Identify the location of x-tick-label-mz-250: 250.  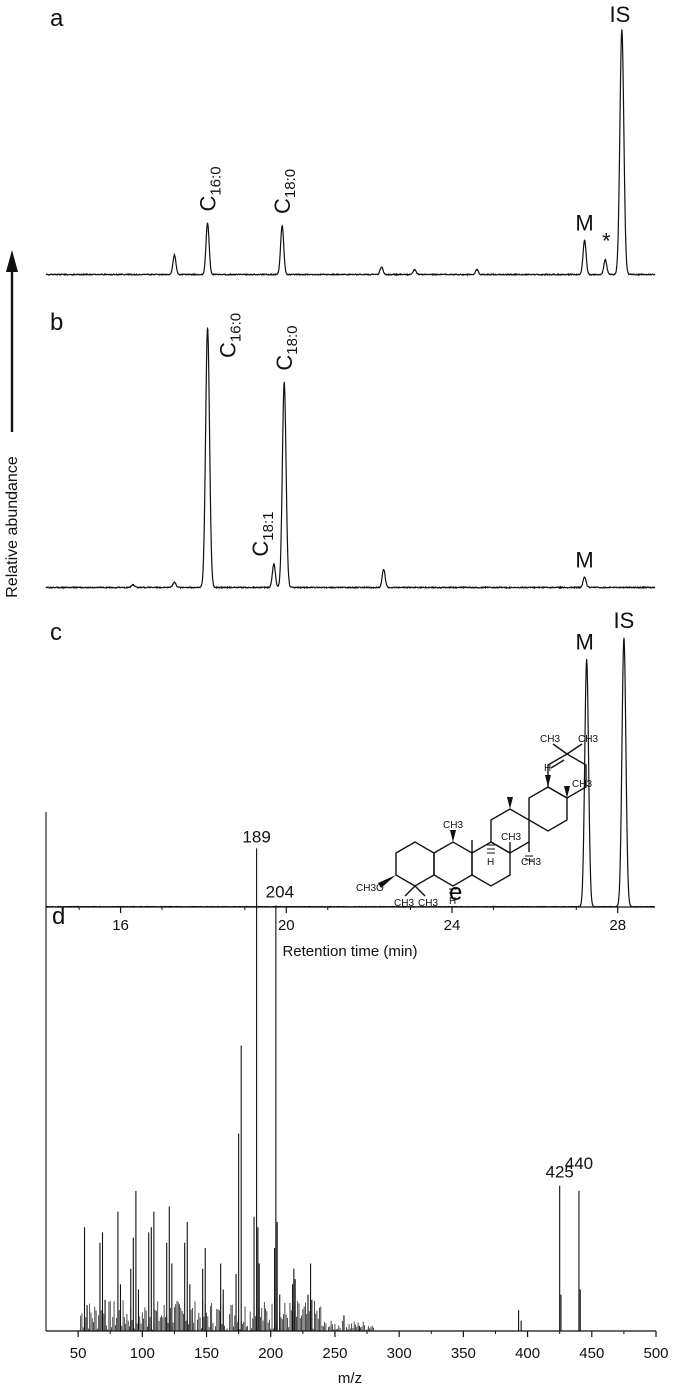
(334, 1353).